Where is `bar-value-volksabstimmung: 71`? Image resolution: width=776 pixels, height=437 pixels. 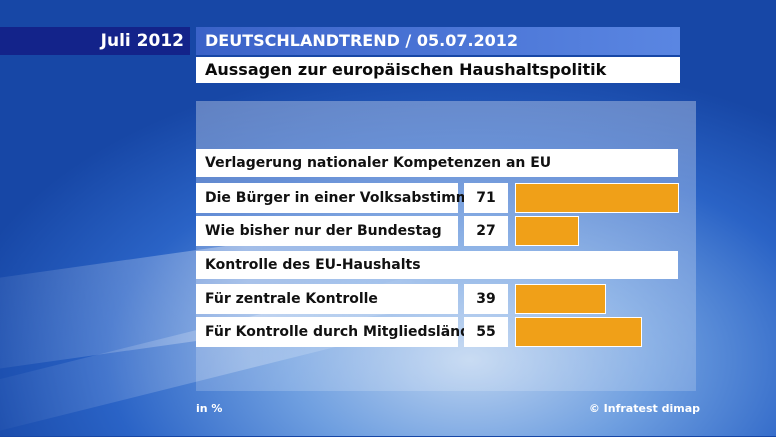
bar-value-volksabstimmung: 71 is located at coordinates (486, 198).